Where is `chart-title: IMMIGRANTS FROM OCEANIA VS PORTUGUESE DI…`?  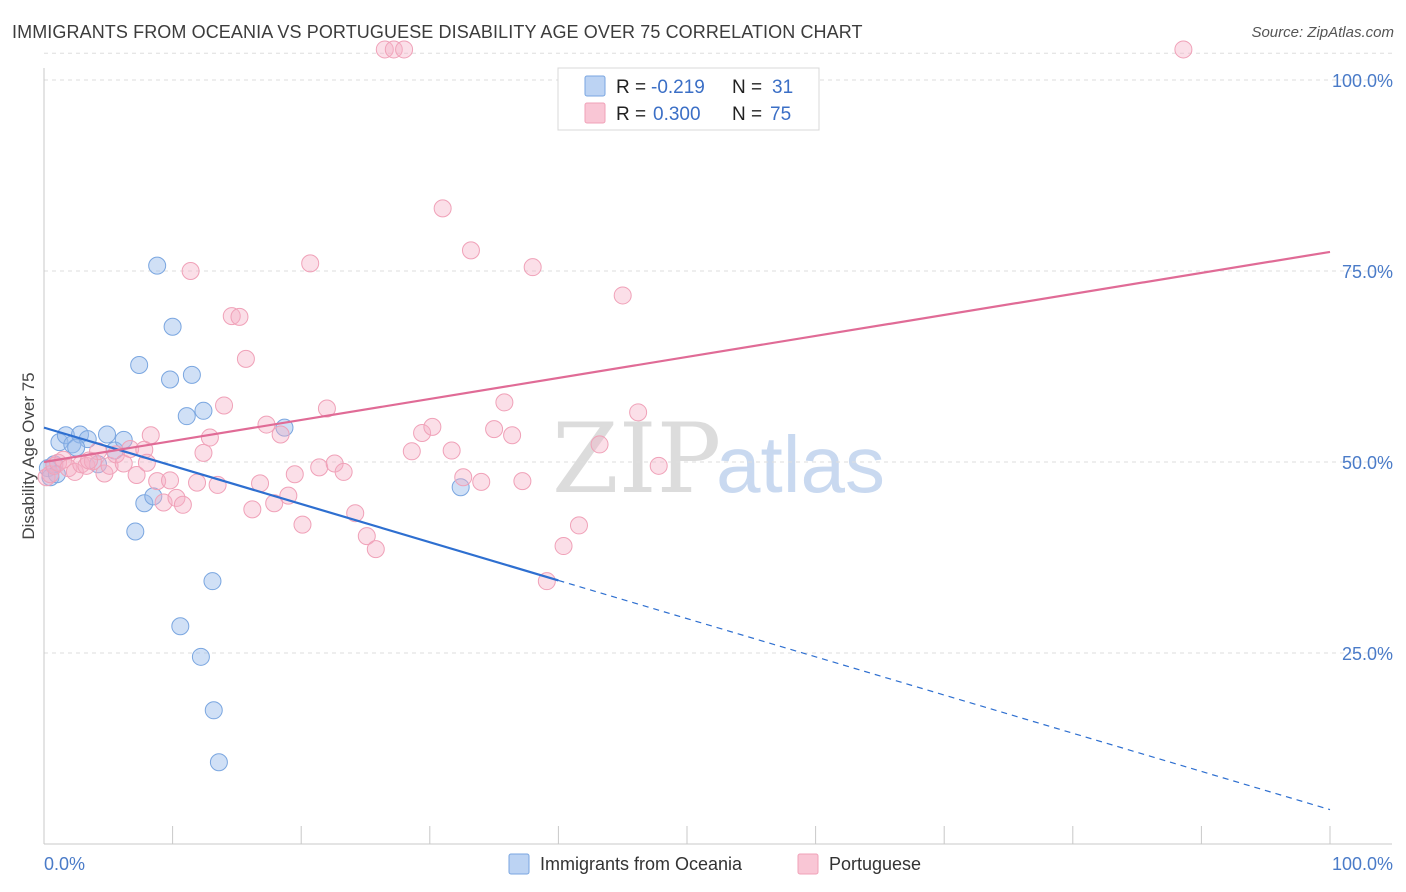 chart-title: IMMIGRANTS FROM OCEANIA VS PORTUGUESE DI… is located at coordinates (437, 32).